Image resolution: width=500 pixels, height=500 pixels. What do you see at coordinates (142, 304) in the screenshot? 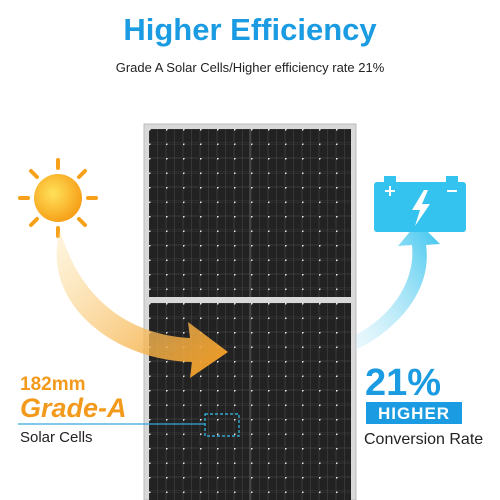
I see `sunlight-arrow` at bounding box center [142, 304].